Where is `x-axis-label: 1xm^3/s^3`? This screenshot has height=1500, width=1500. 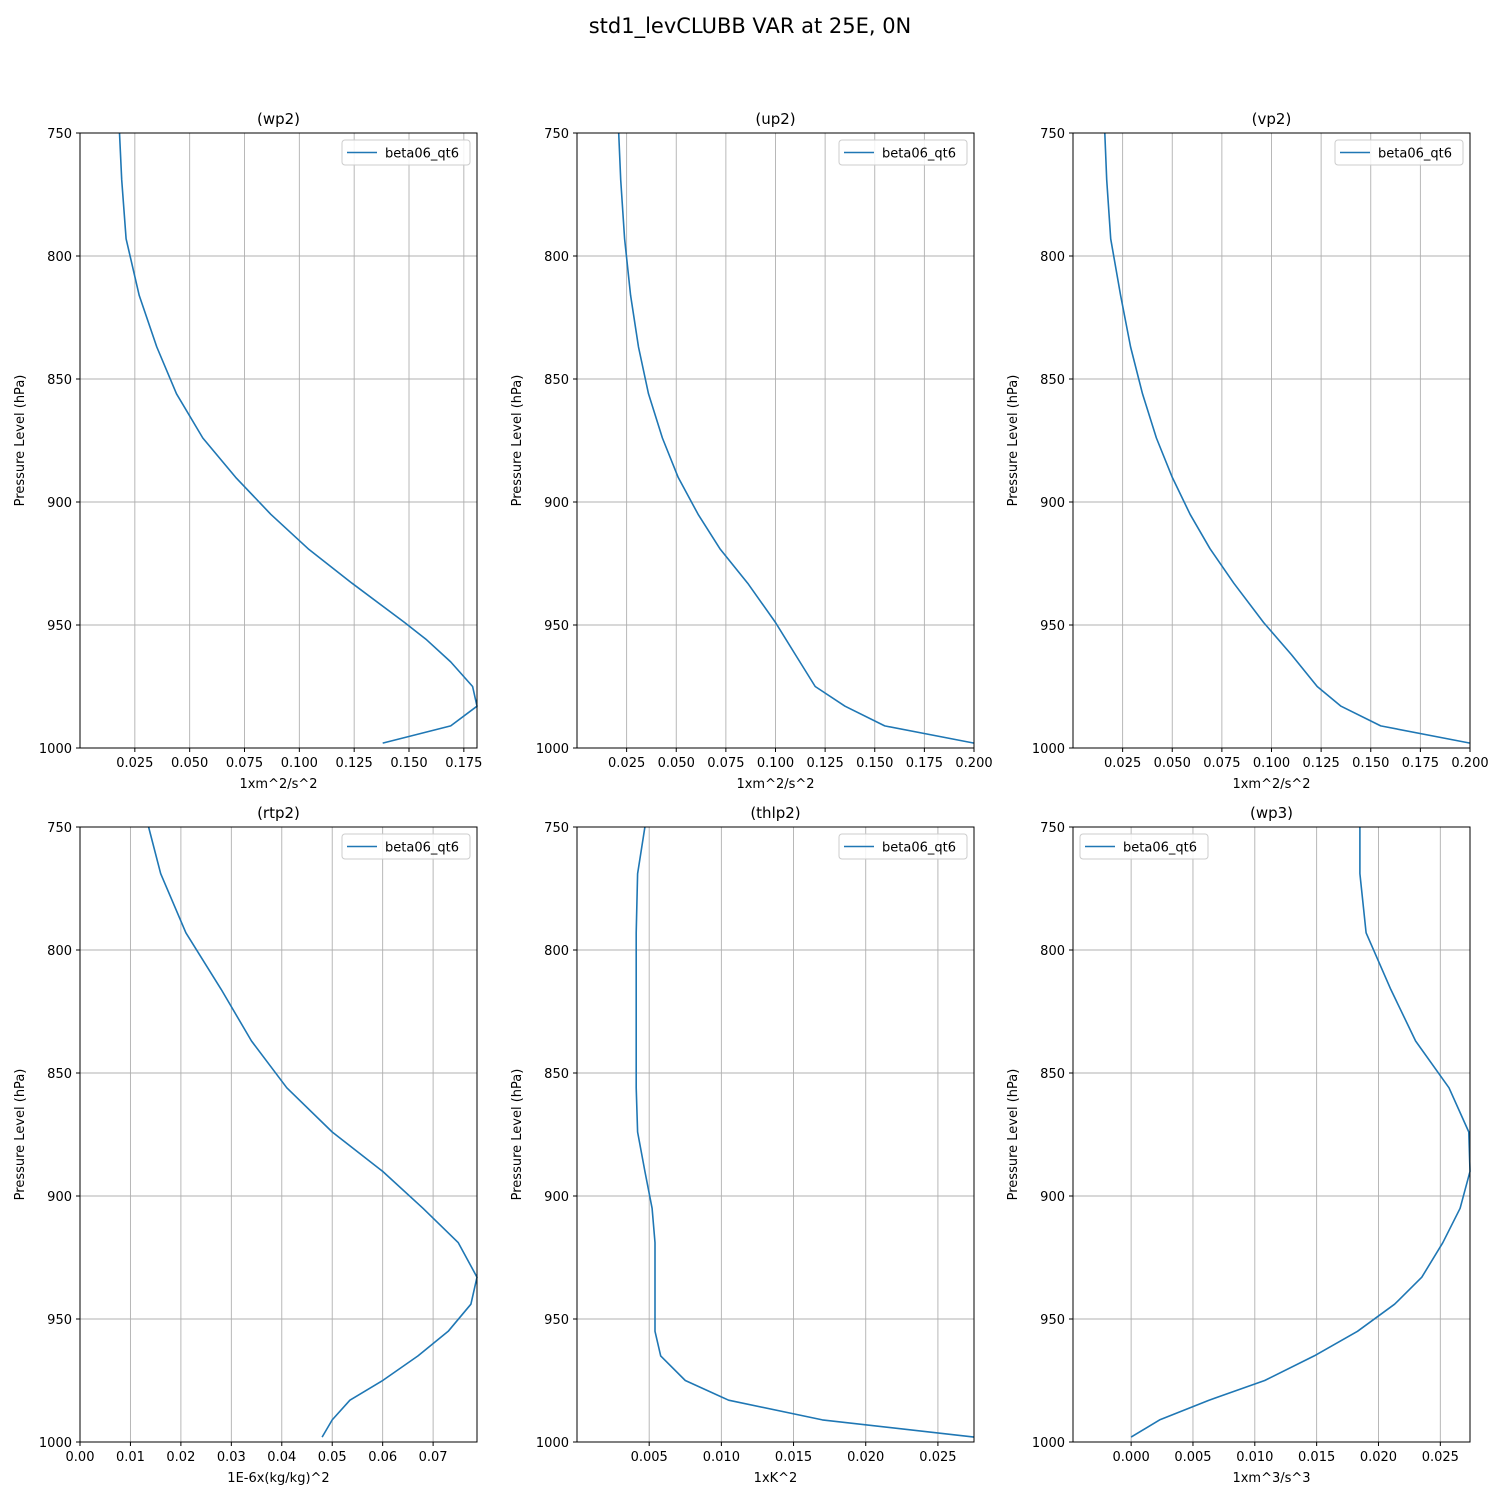 x-axis-label: 1xm^3/s^3 is located at coordinates (1271, 1478).